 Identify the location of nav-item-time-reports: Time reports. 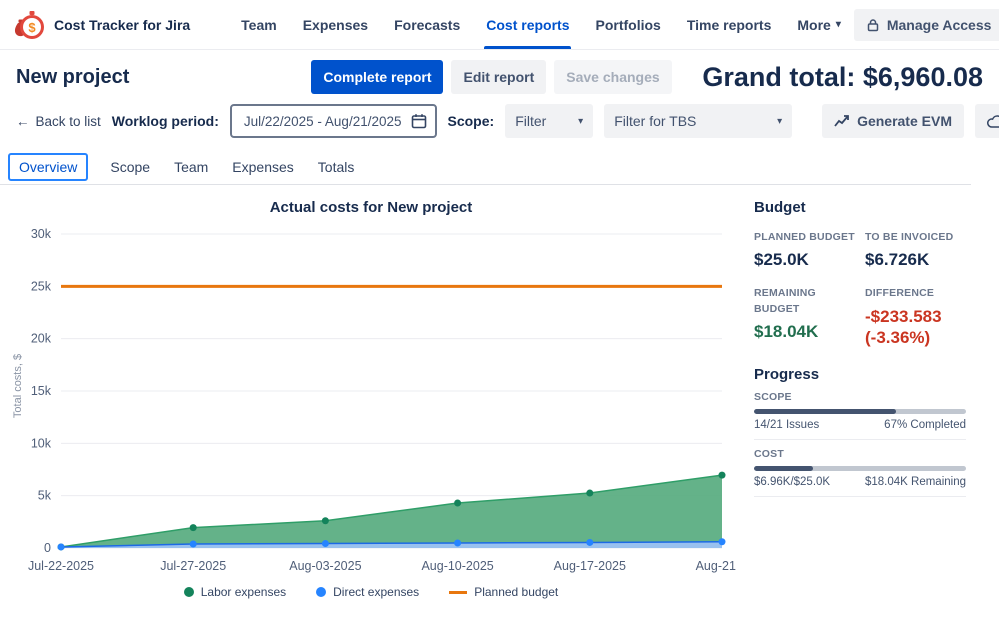
(729, 24).